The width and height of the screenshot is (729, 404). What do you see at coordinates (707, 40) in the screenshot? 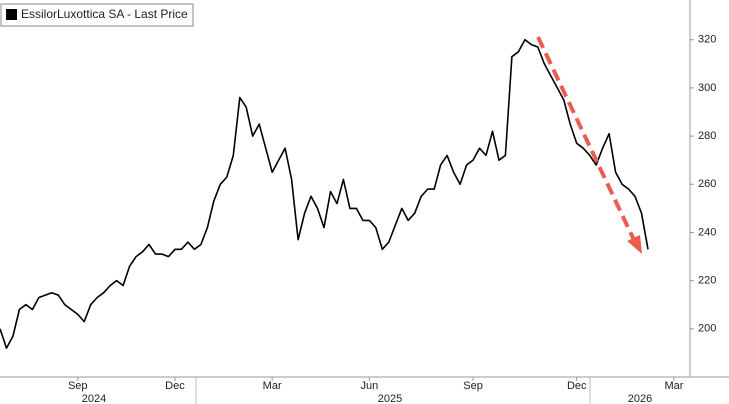
I see `y-tick-label: 320` at bounding box center [707, 40].